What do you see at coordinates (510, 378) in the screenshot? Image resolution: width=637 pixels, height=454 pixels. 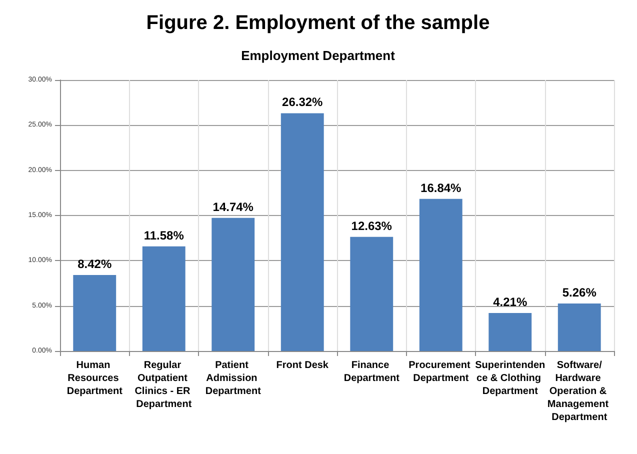 I see `x-tick-label: Superintendence & Clothing Department` at bounding box center [510, 378].